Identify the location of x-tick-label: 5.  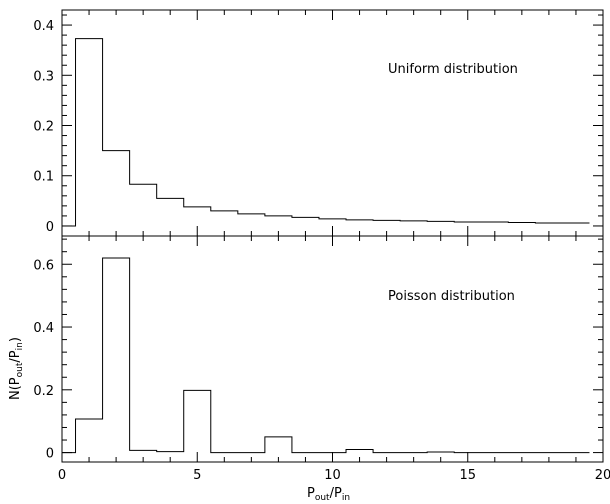
(197, 475).